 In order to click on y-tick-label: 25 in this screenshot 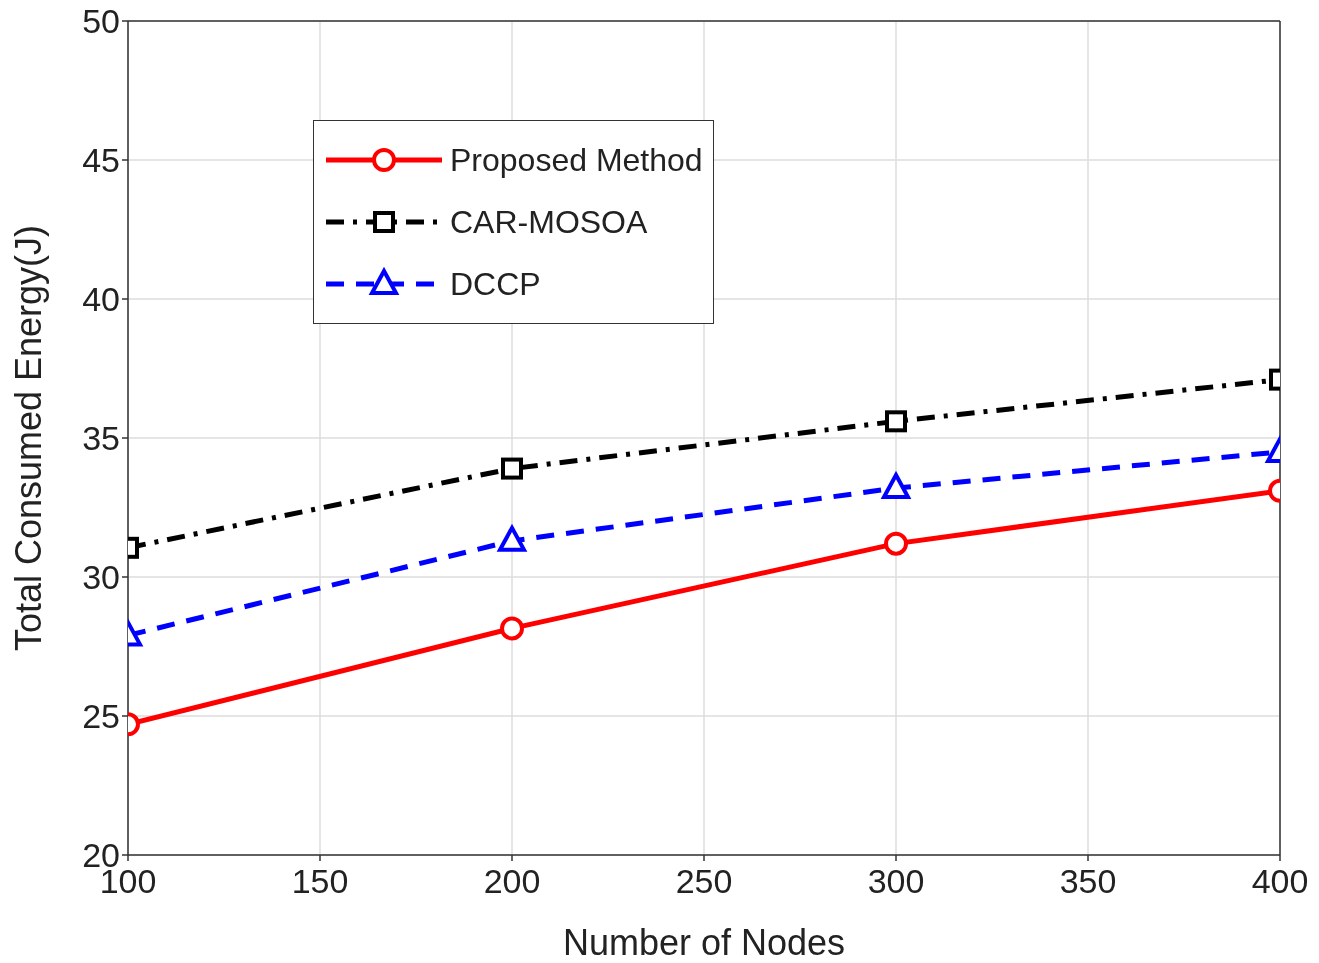, I will do `click(101, 716)`.